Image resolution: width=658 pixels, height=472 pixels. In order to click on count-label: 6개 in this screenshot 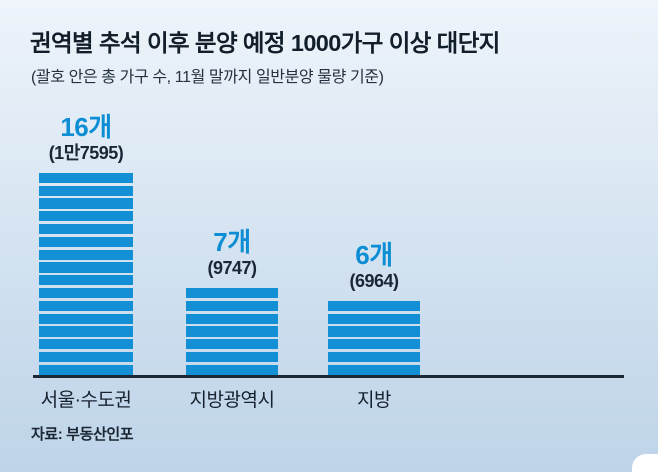, I will do `click(374, 254)`.